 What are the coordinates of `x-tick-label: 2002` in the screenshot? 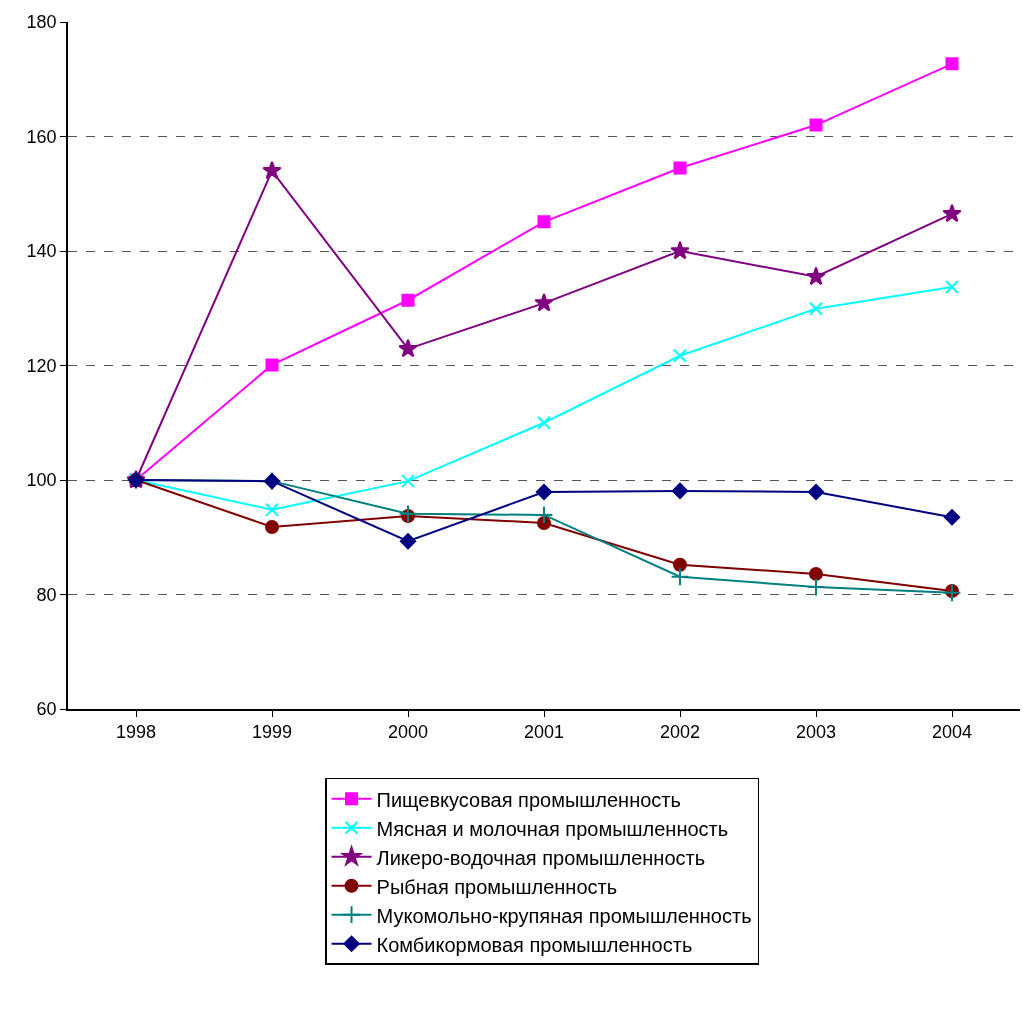 It's located at (680, 732).